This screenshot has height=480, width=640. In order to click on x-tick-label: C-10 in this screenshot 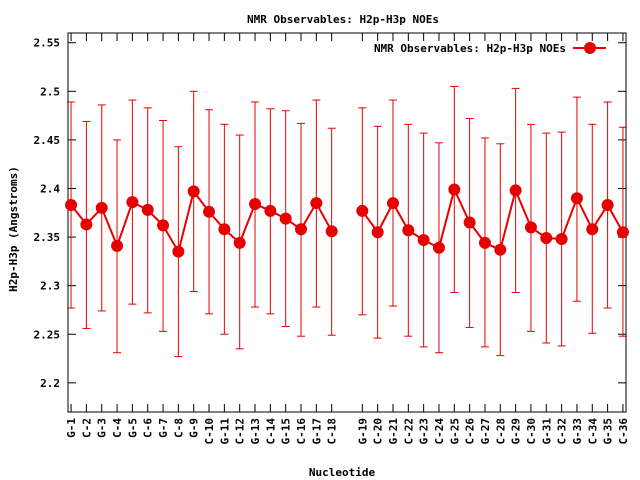, I will do `click(209, 431)`.